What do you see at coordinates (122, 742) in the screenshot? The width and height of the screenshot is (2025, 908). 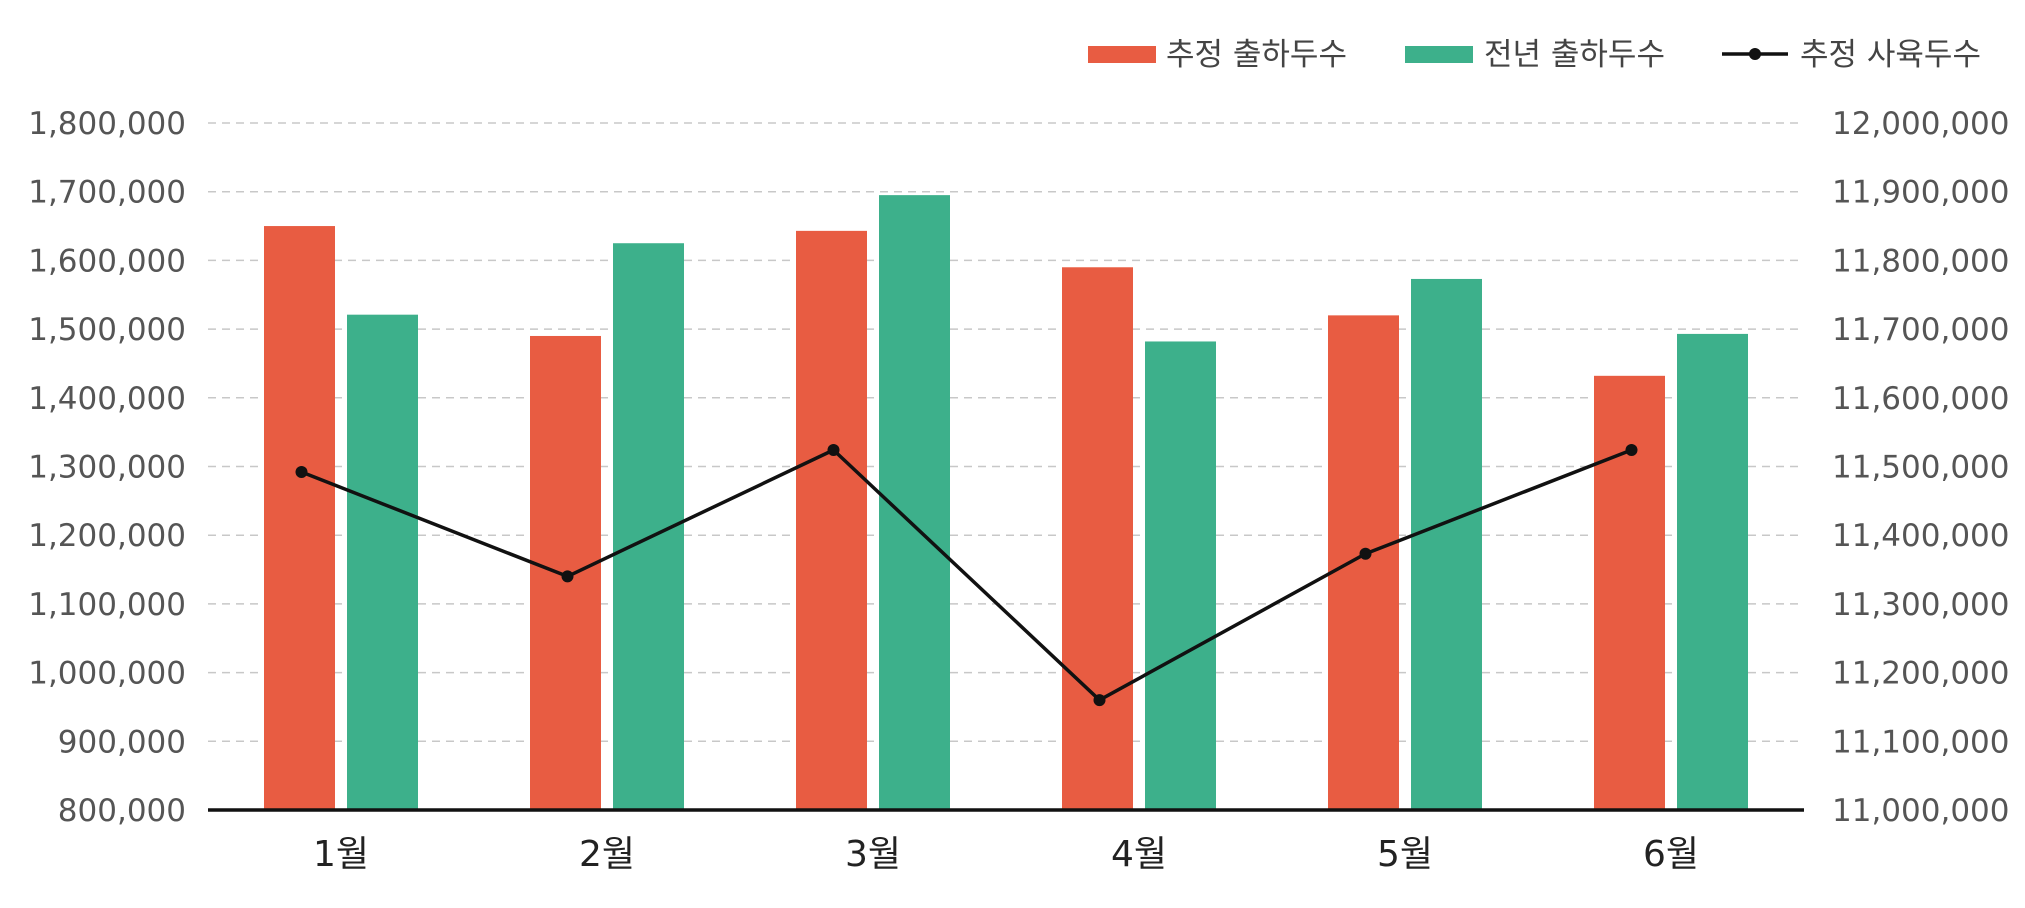 I see `y-left-tick-label: 900,000` at bounding box center [122, 742].